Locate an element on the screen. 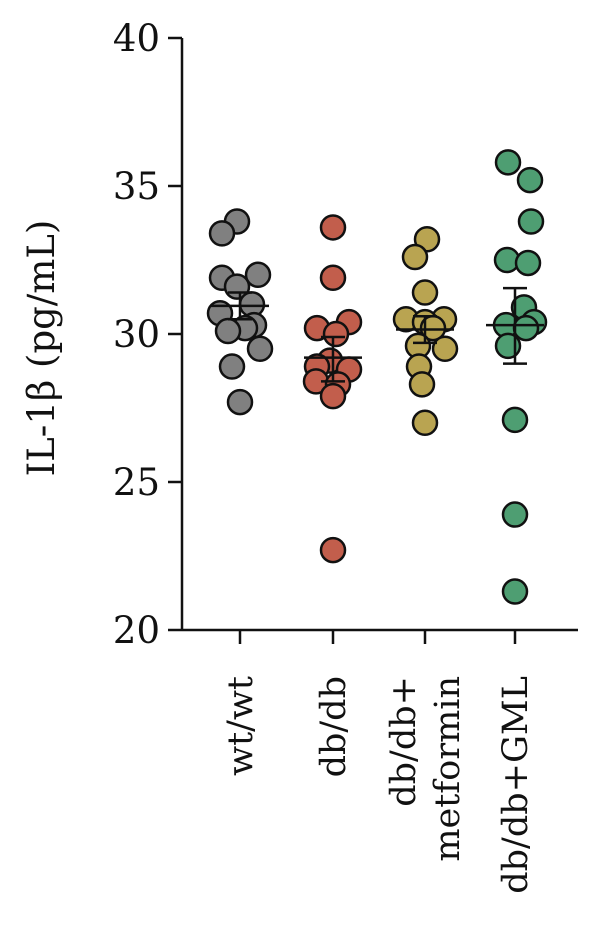 This screenshot has width=600, height=950. category-label: metformin is located at coordinates (448, 769).